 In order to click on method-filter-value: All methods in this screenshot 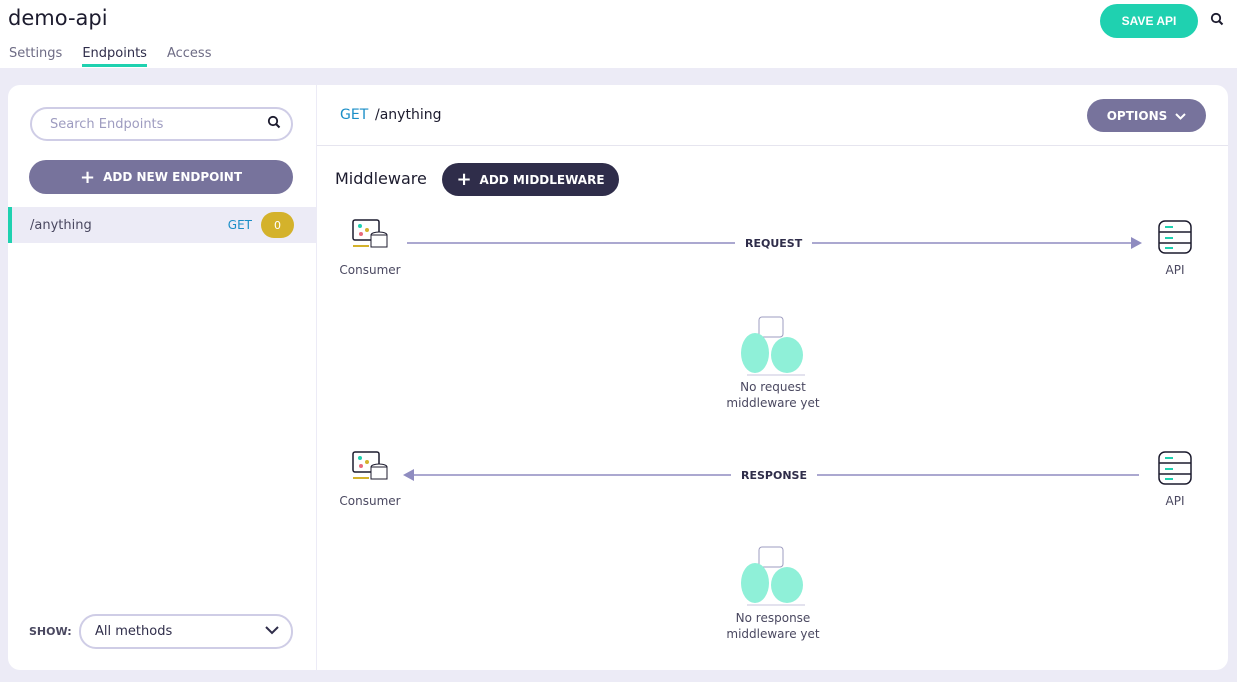, I will do `click(134, 631)`.